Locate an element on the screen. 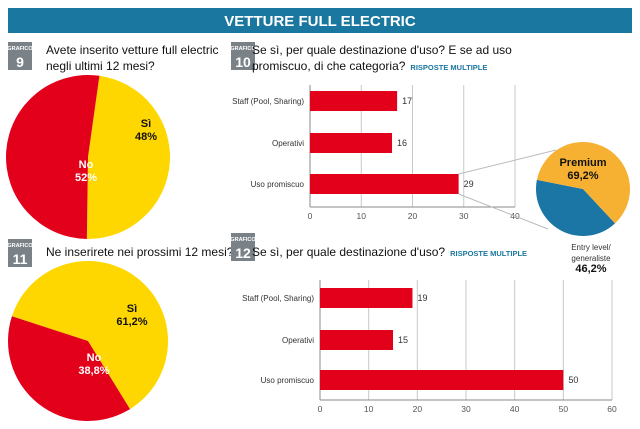 The height and width of the screenshot is (429, 640). x-tick-label: 60 is located at coordinates (612, 409).